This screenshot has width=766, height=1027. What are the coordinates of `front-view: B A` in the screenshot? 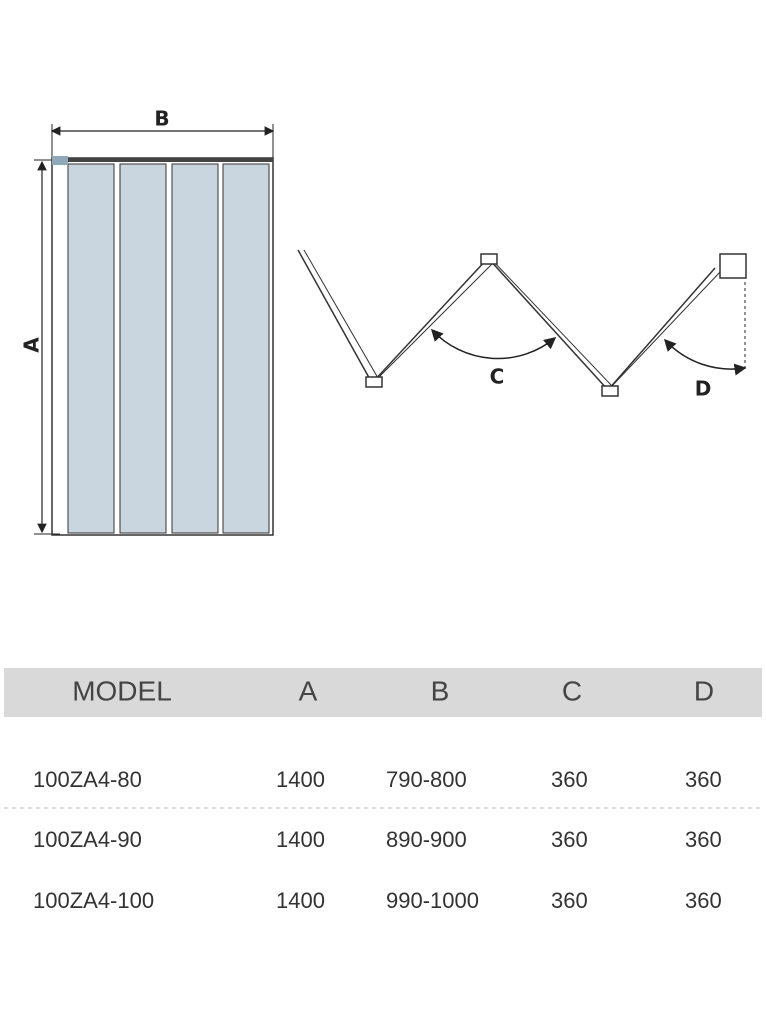 It's located at (147, 321).